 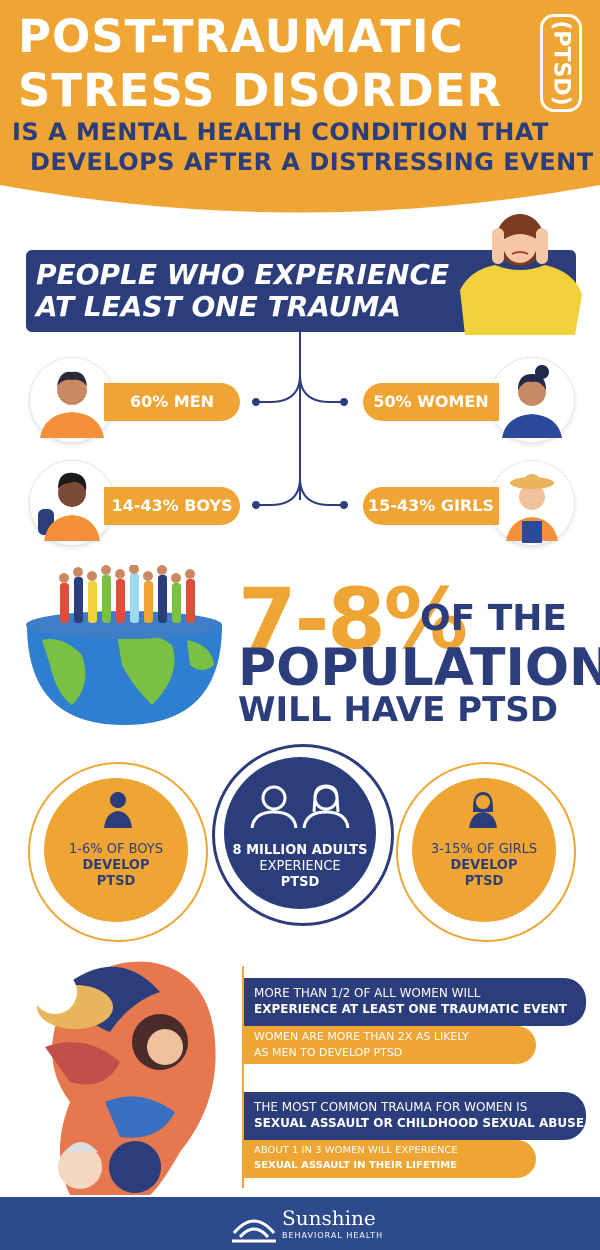 I want to click on girl-avatar, so click(x=532, y=503).